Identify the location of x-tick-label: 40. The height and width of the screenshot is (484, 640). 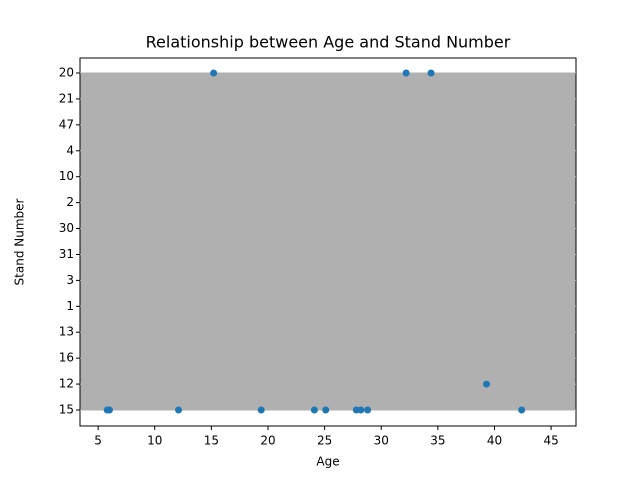
(494, 441).